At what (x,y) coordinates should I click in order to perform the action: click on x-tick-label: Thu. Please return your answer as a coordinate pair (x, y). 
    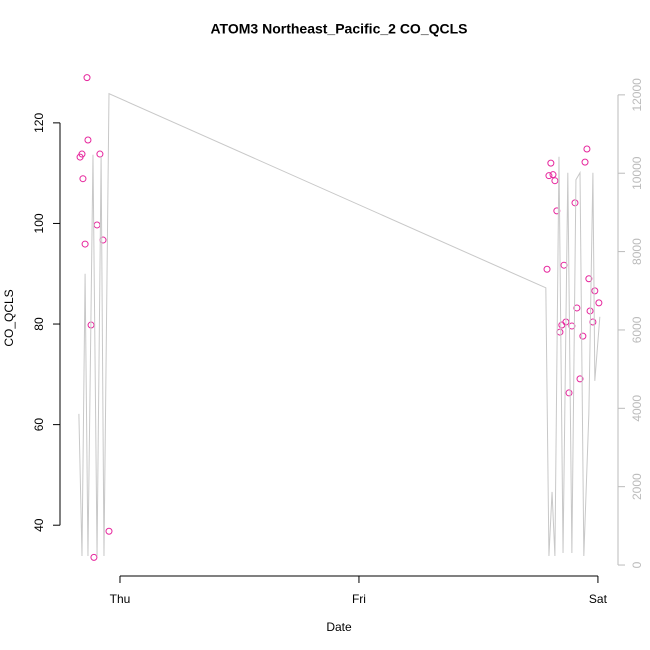
    Looking at the image, I should click on (120, 599).